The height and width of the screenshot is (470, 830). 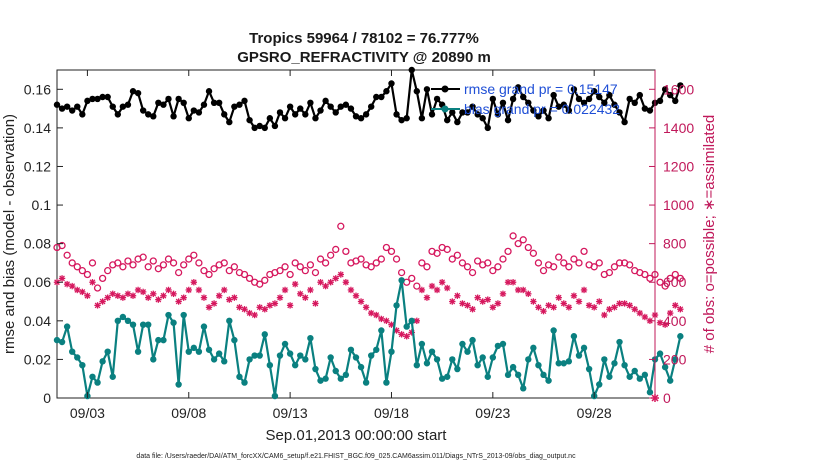 What do you see at coordinates (709, 234) in the screenshot?
I see `y-axis-right-label: # of obs: o=possible; ∗=assimilated` at bounding box center [709, 234].